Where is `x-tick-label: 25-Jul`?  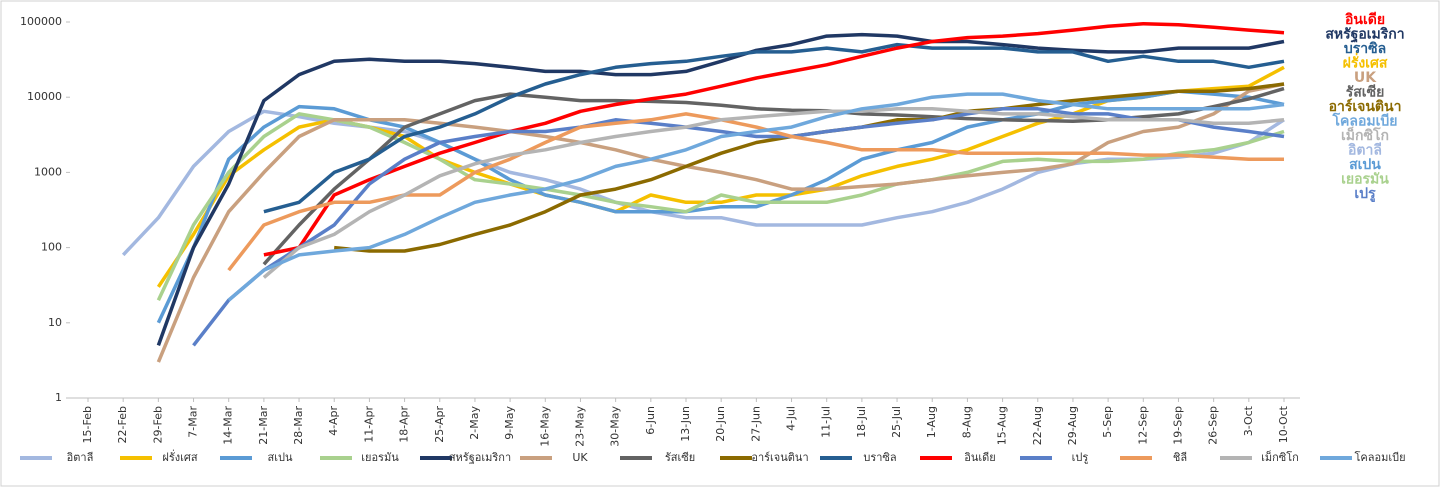 x-tick-label: 25-Jul is located at coordinates (896, 422).